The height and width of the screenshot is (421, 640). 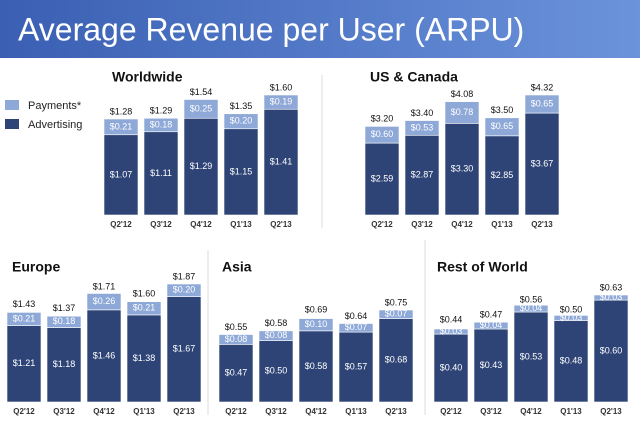 I want to click on total-label: $0.44, so click(x=451, y=320).